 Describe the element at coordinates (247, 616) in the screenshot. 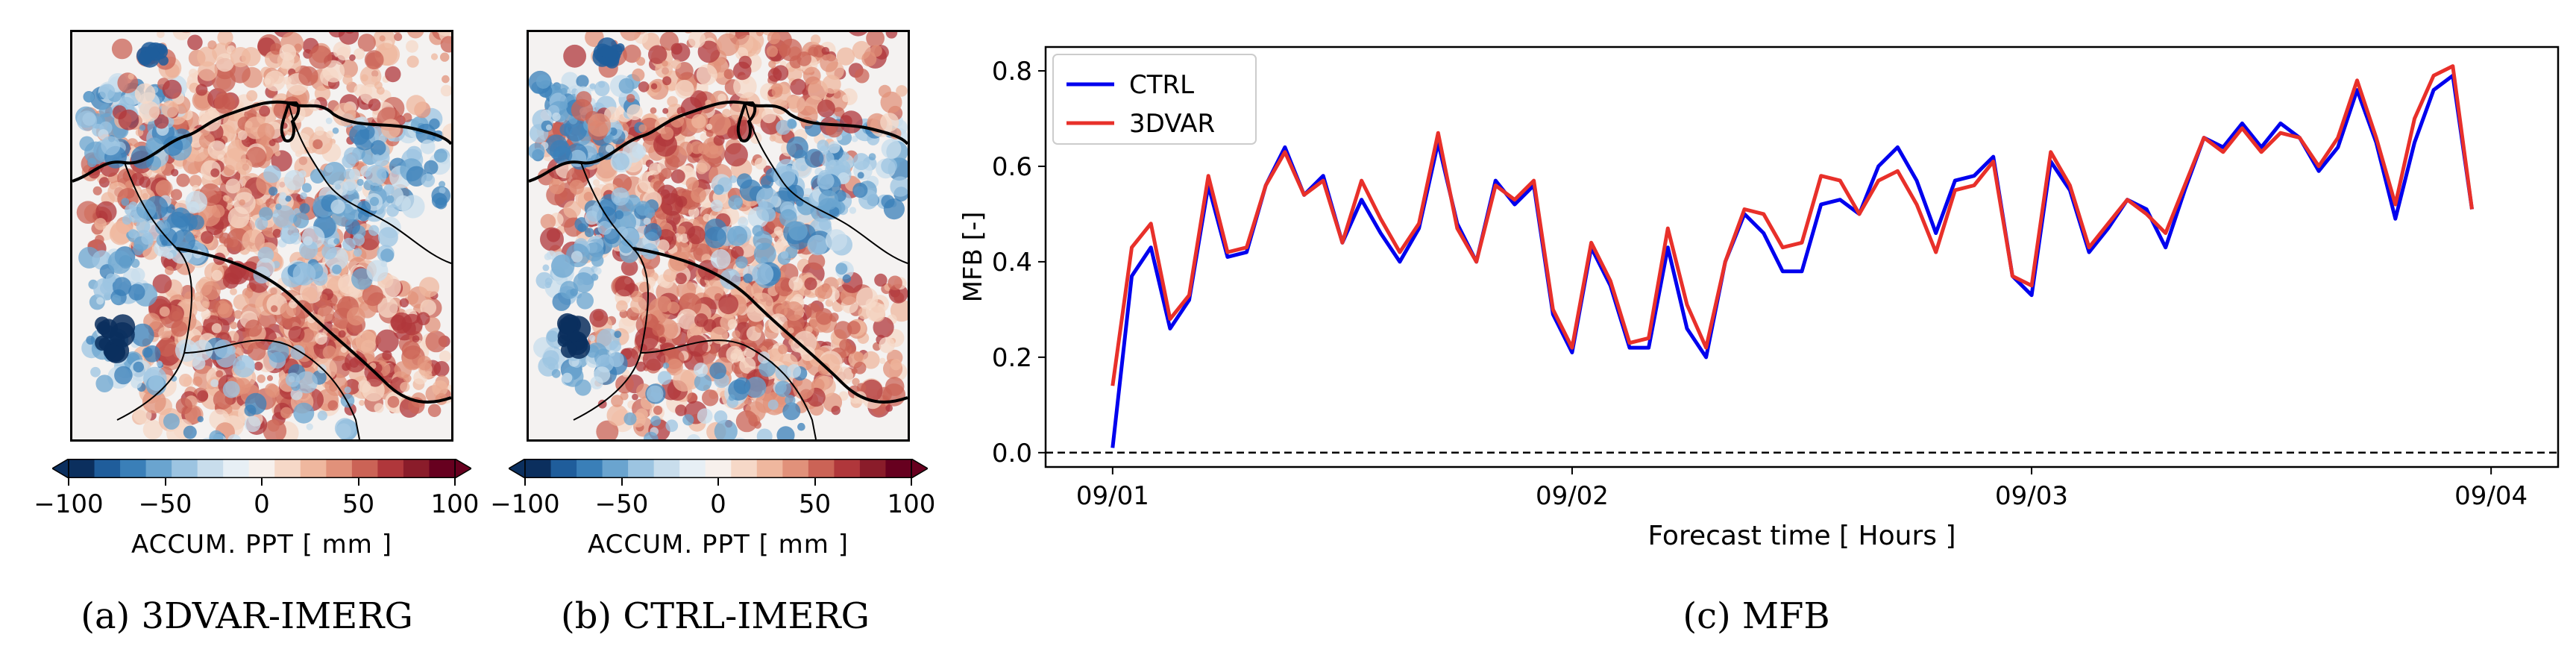

I see `caption-a: (a) 3DVAR-IMERG` at that location.